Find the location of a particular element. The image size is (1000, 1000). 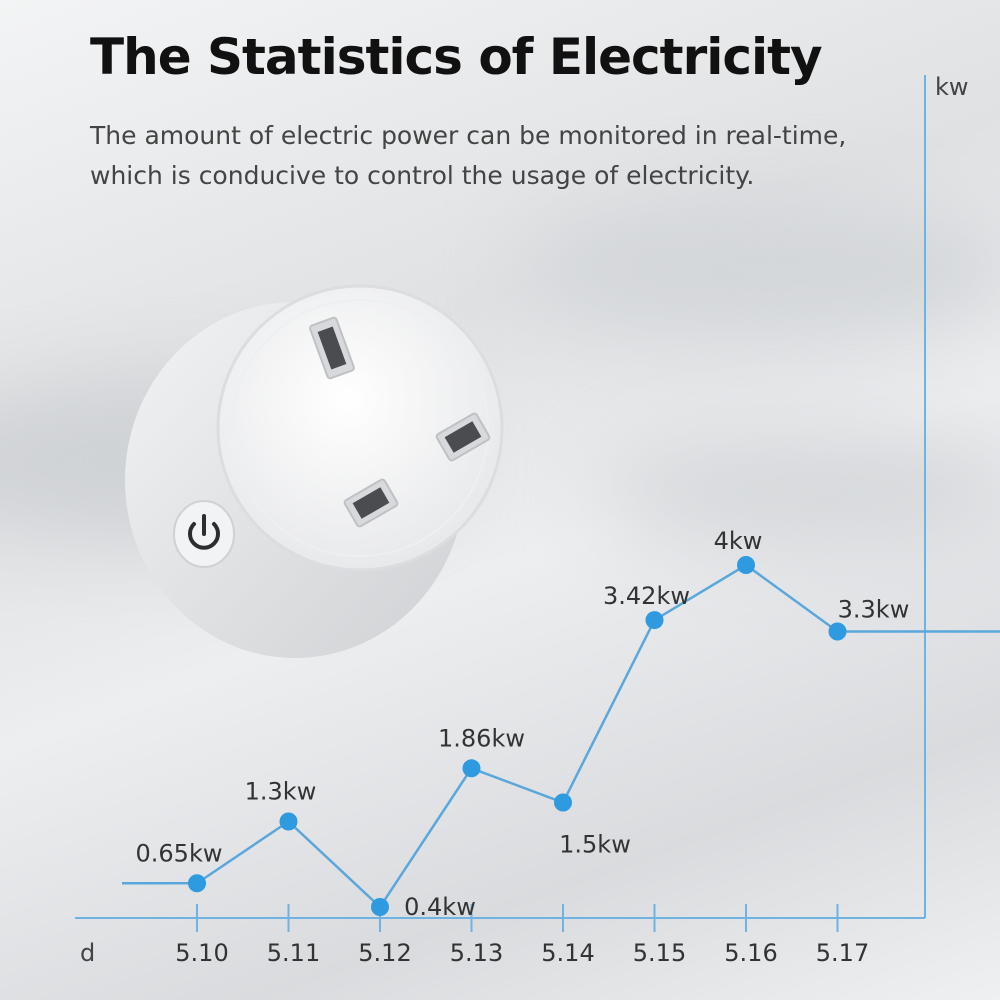

x-axis-label: d is located at coordinates (87, 953).